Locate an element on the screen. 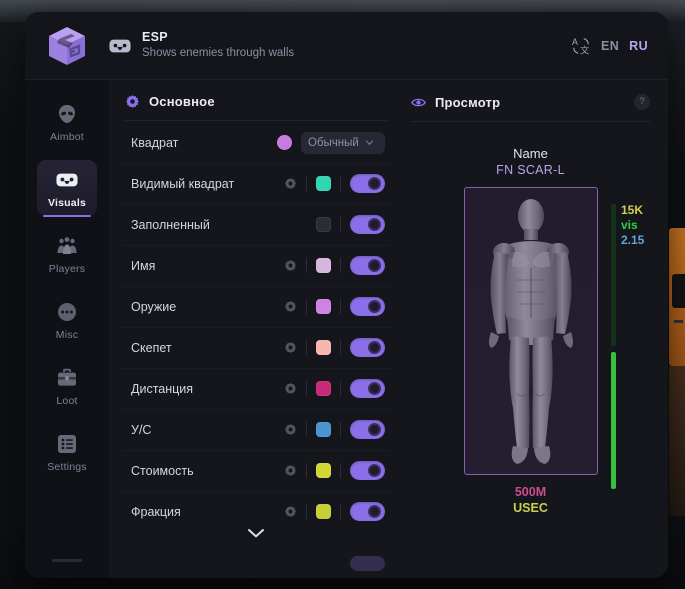 Image resolution: width=685 pixels, height=589 pixels. esp-bottom-labels: 500M USEC is located at coordinates (530, 500).